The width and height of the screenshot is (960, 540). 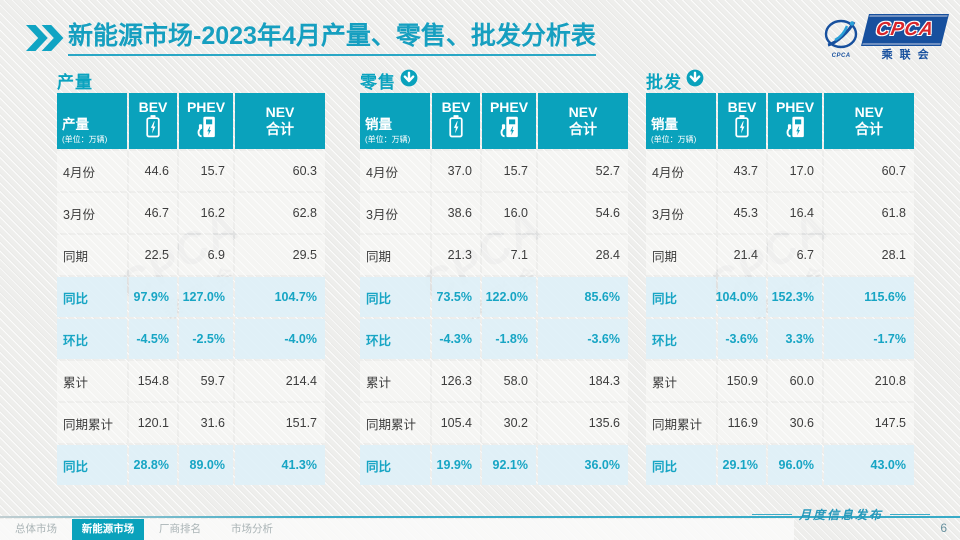 I want to click on cpca-emblem-icon: CPCA, so click(x=841, y=39).